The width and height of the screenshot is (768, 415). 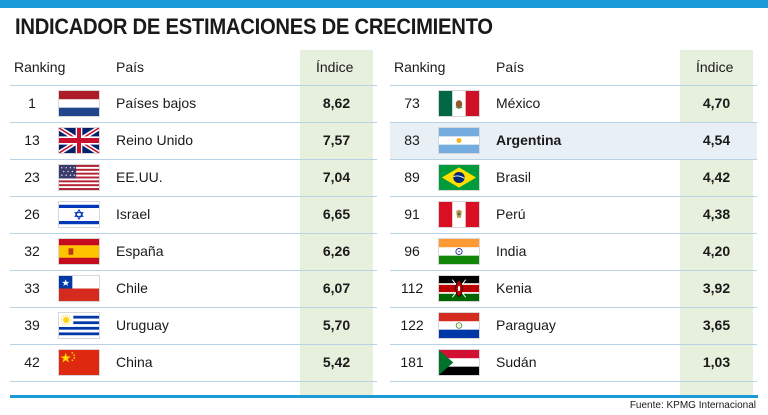 I want to click on index-cell: 4,42, so click(x=716, y=177).